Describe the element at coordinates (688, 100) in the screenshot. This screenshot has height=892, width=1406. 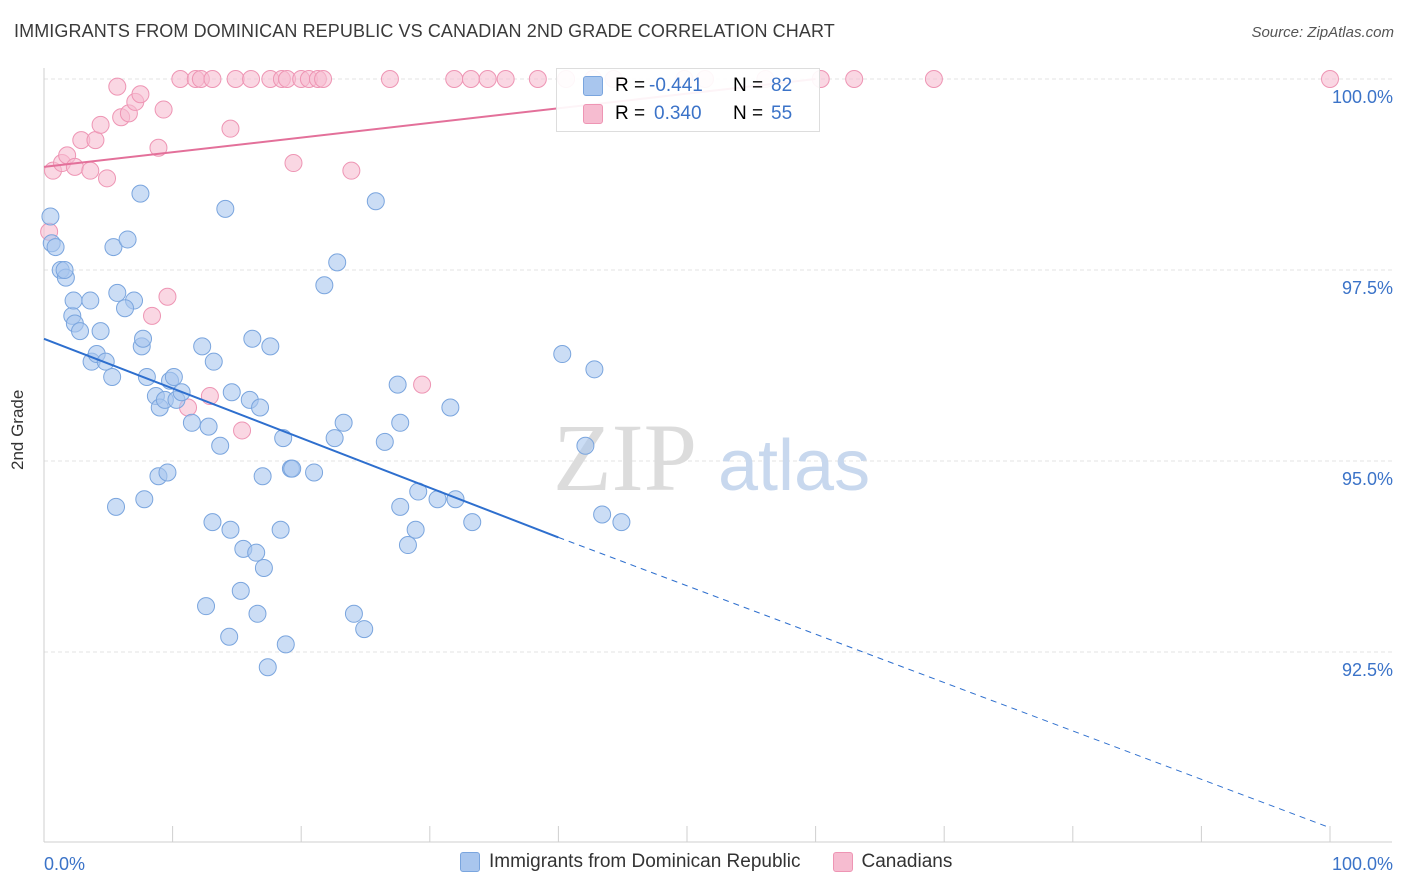
I see `stats-box: R = -0.441 N = 82 R = 0.340 N = 55` at that location.